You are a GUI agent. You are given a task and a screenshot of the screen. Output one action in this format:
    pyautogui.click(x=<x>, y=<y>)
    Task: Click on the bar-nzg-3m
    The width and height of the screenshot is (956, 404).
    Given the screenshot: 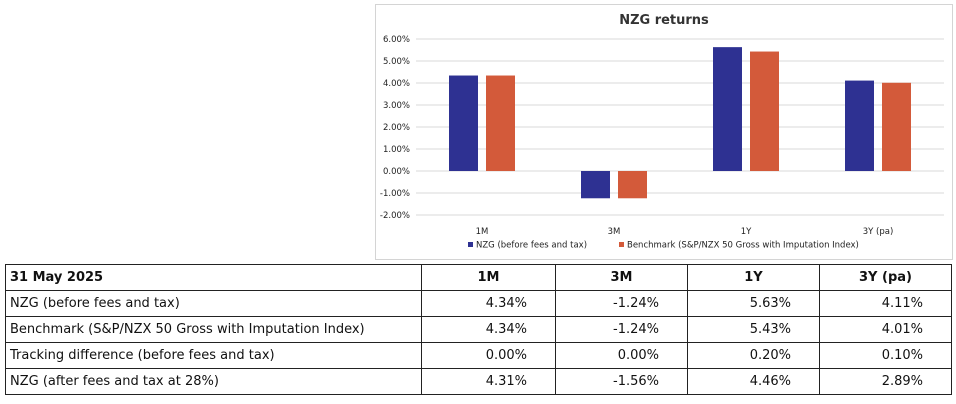 What is the action you would take?
    pyautogui.click(x=595, y=185)
    